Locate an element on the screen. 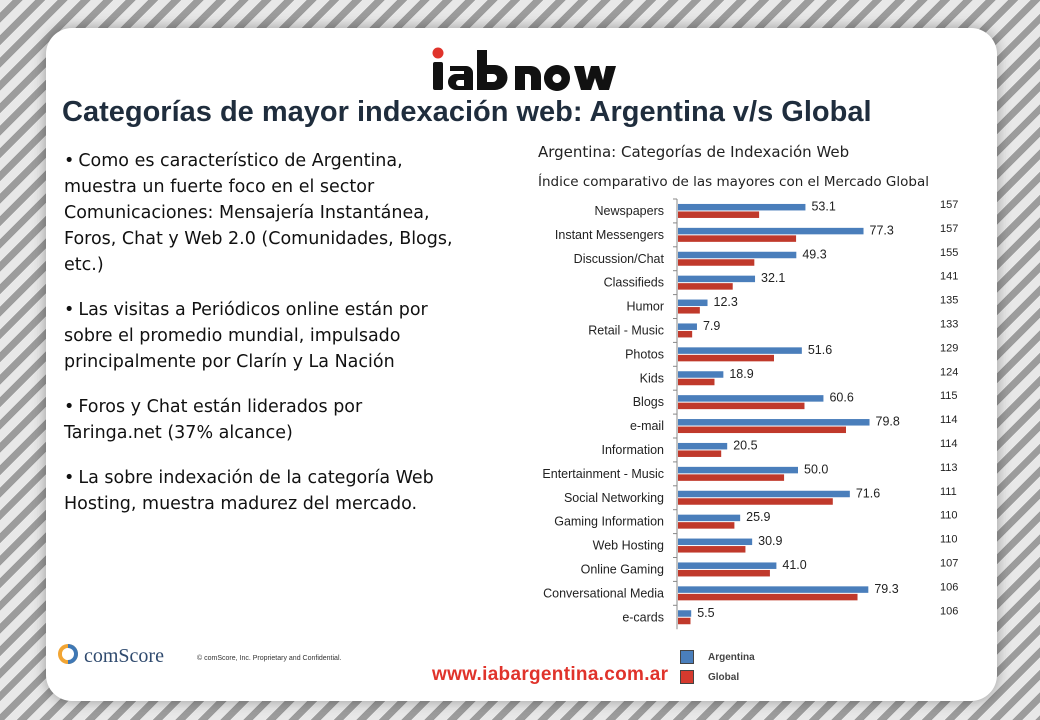 The width and height of the screenshot is (1040, 720). index-value: 115 is located at coordinates (949, 396).